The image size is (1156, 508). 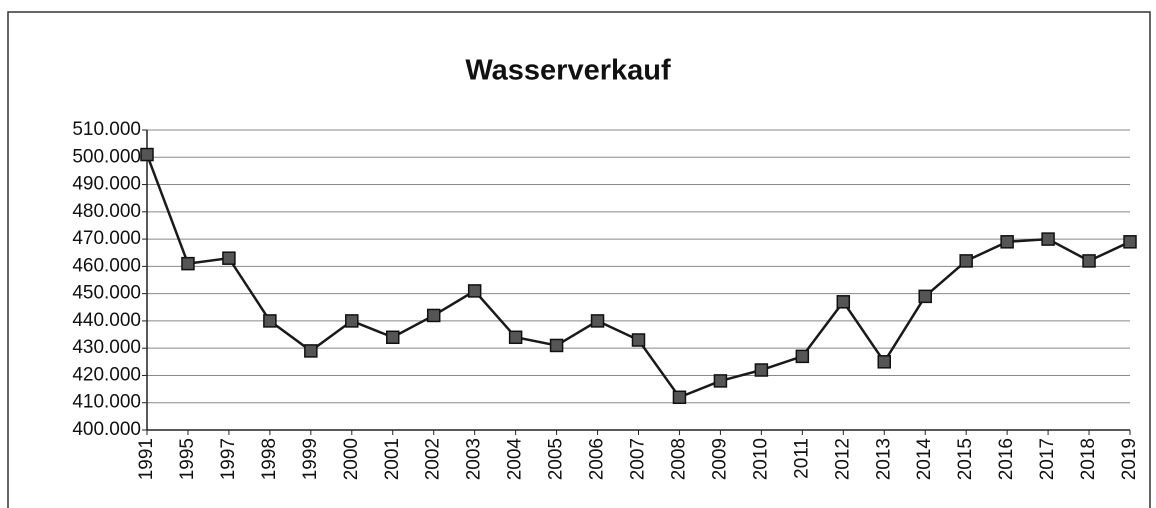 What do you see at coordinates (474, 459) in the screenshot?
I see `x-tick-label: 2003` at bounding box center [474, 459].